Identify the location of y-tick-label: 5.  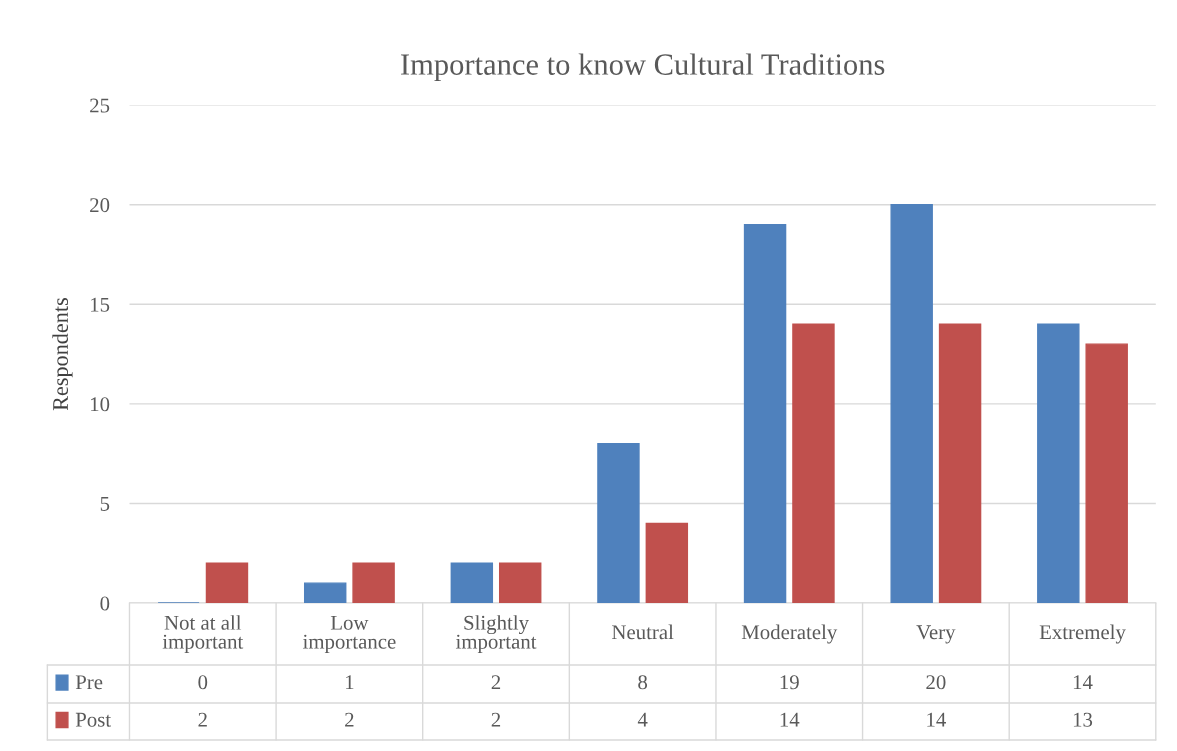
(105, 504).